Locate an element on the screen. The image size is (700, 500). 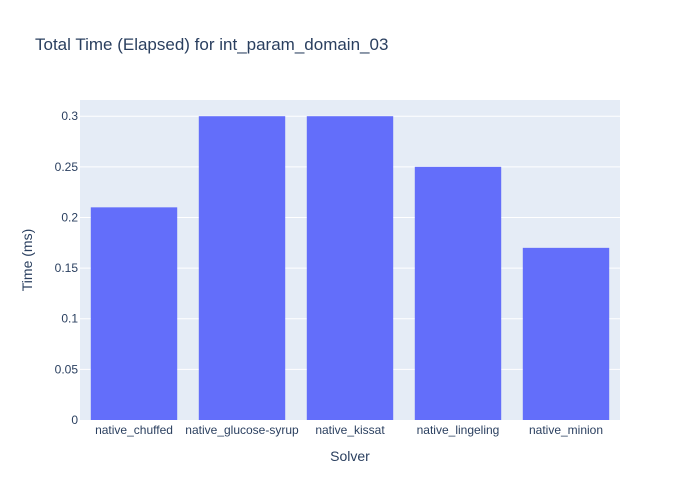
x-axis-title: Solver is located at coordinates (350, 456).